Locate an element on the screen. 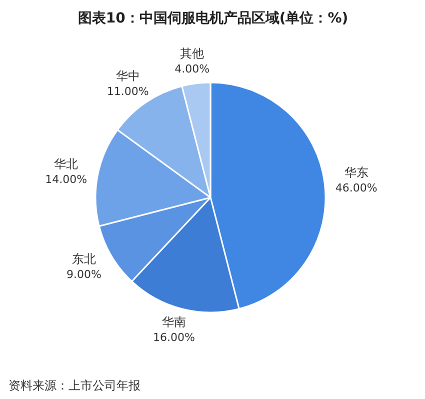 This screenshot has height=399, width=425. chart-title: 图表10：中国伺服电机产品区域(单位：%) is located at coordinates (213, 18).